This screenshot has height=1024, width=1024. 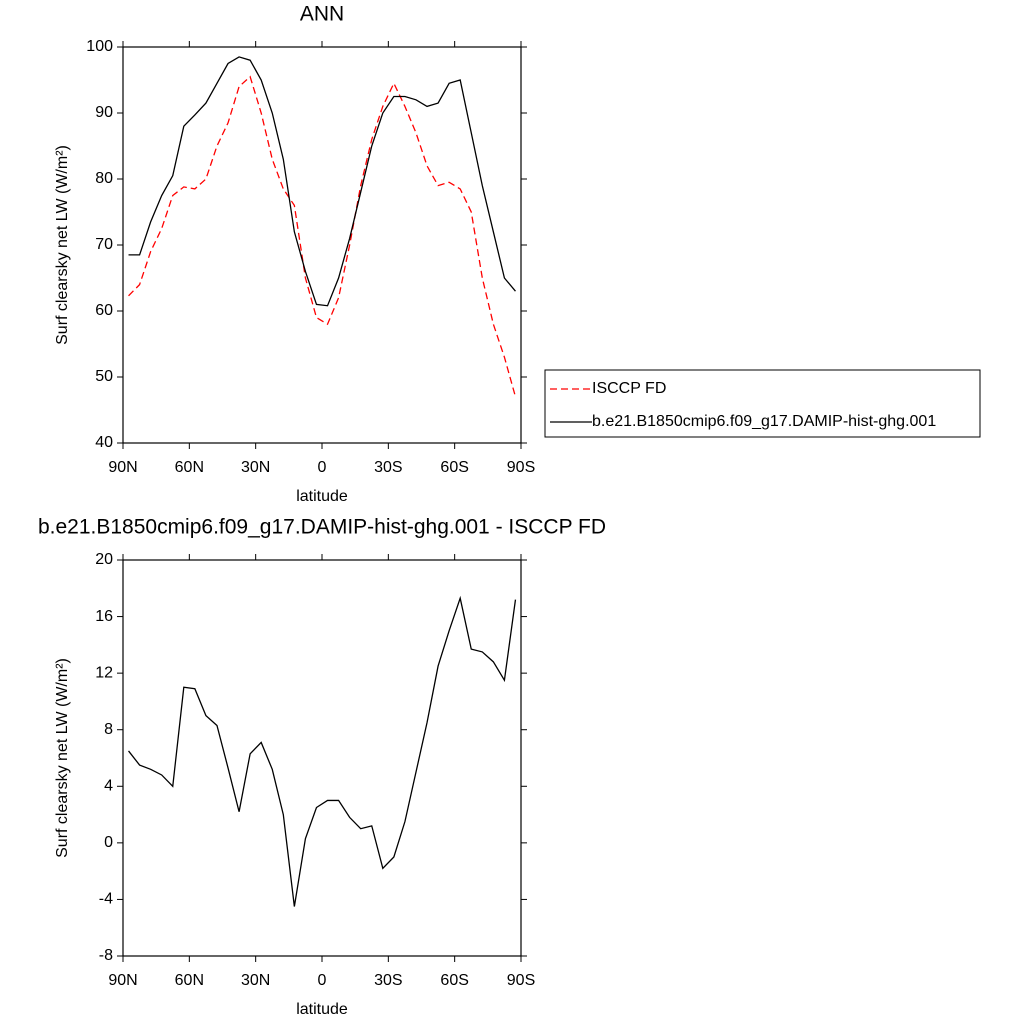 What do you see at coordinates (104, 376) in the screenshot?
I see `y-tick-label: 50` at bounding box center [104, 376].